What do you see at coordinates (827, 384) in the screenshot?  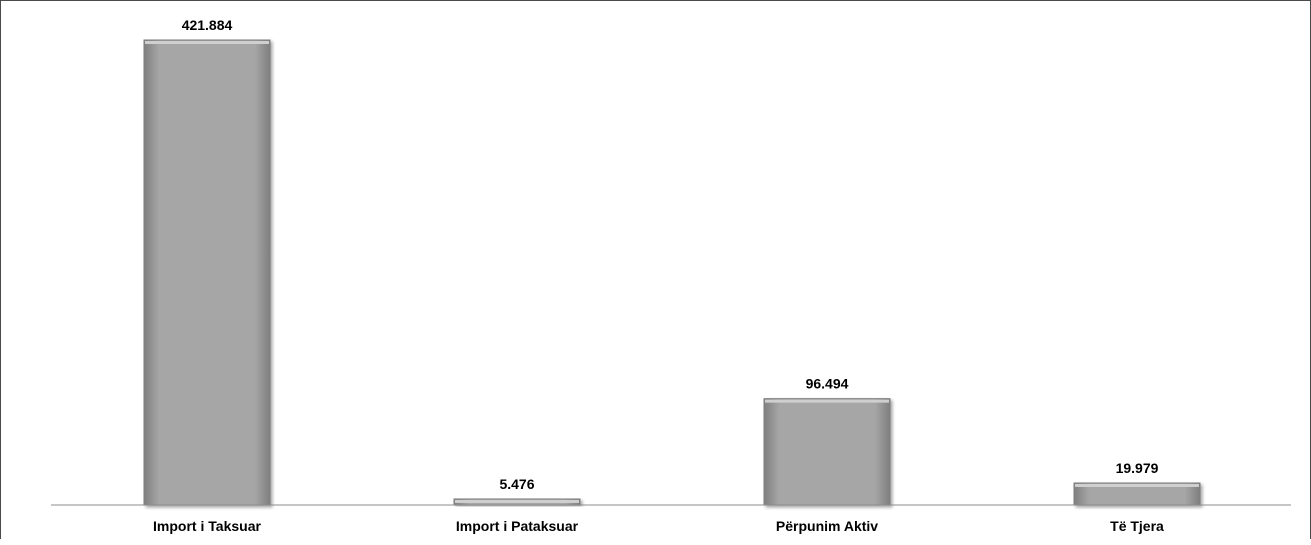 I see `data-label-3: 96.494` at bounding box center [827, 384].